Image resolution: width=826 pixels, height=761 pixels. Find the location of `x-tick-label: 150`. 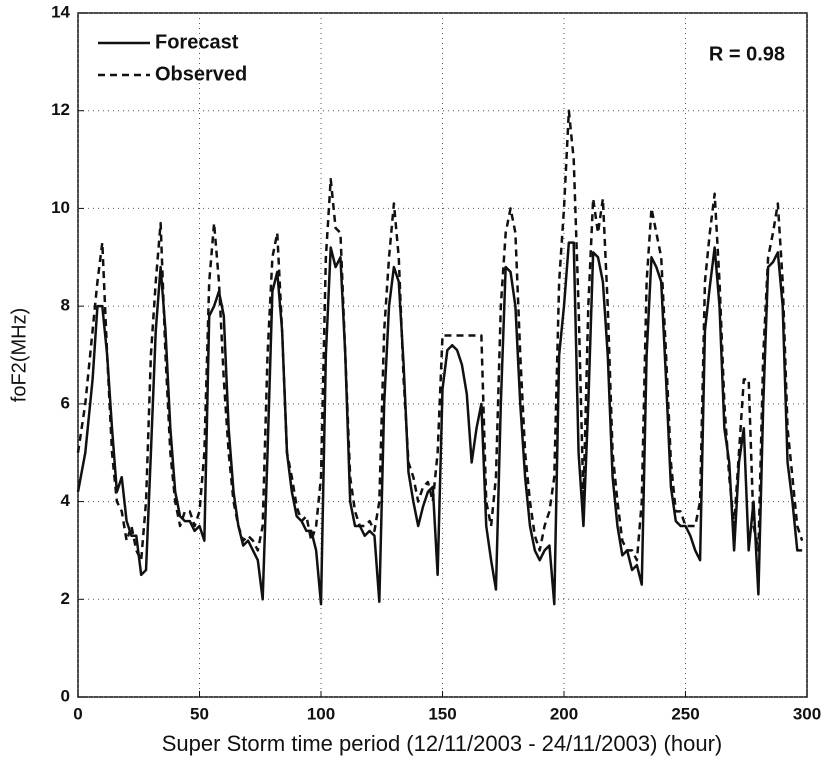

x-tick-label: 150 is located at coordinates (442, 713).